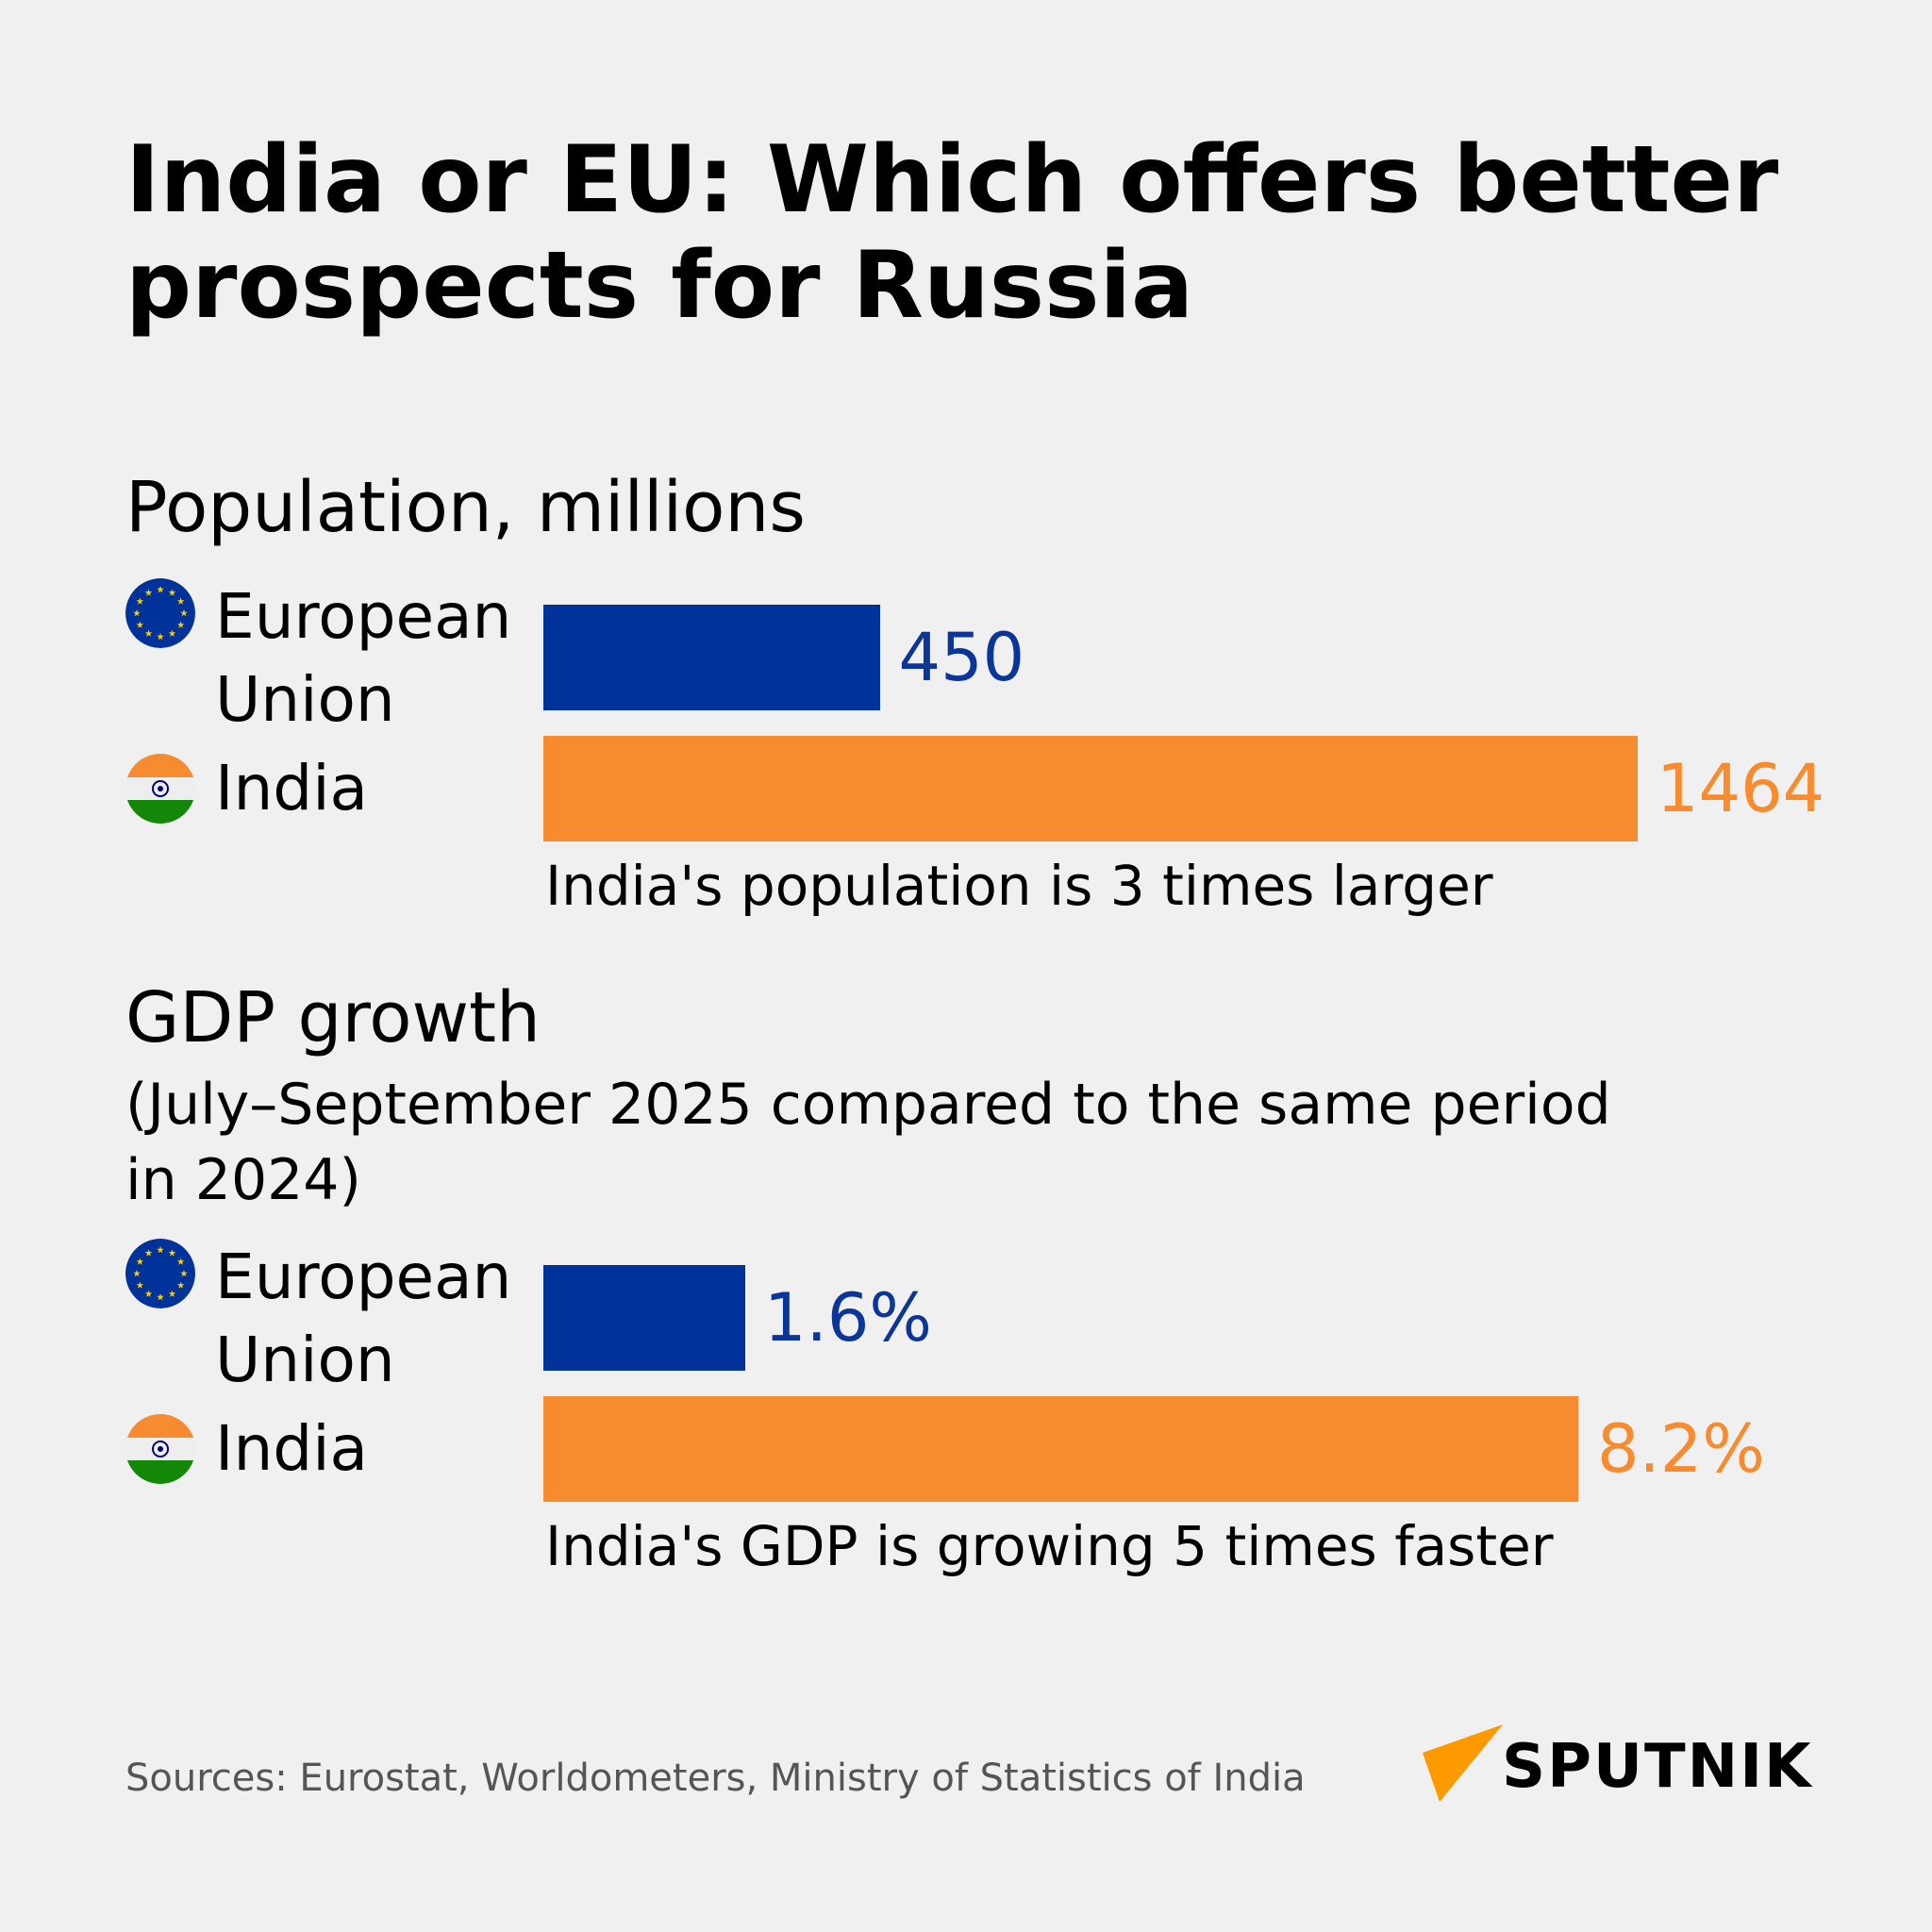 The height and width of the screenshot is (1932, 1932). What do you see at coordinates (1019, 886) in the screenshot?
I see `population-caption: India's population is 3 times larger` at bounding box center [1019, 886].